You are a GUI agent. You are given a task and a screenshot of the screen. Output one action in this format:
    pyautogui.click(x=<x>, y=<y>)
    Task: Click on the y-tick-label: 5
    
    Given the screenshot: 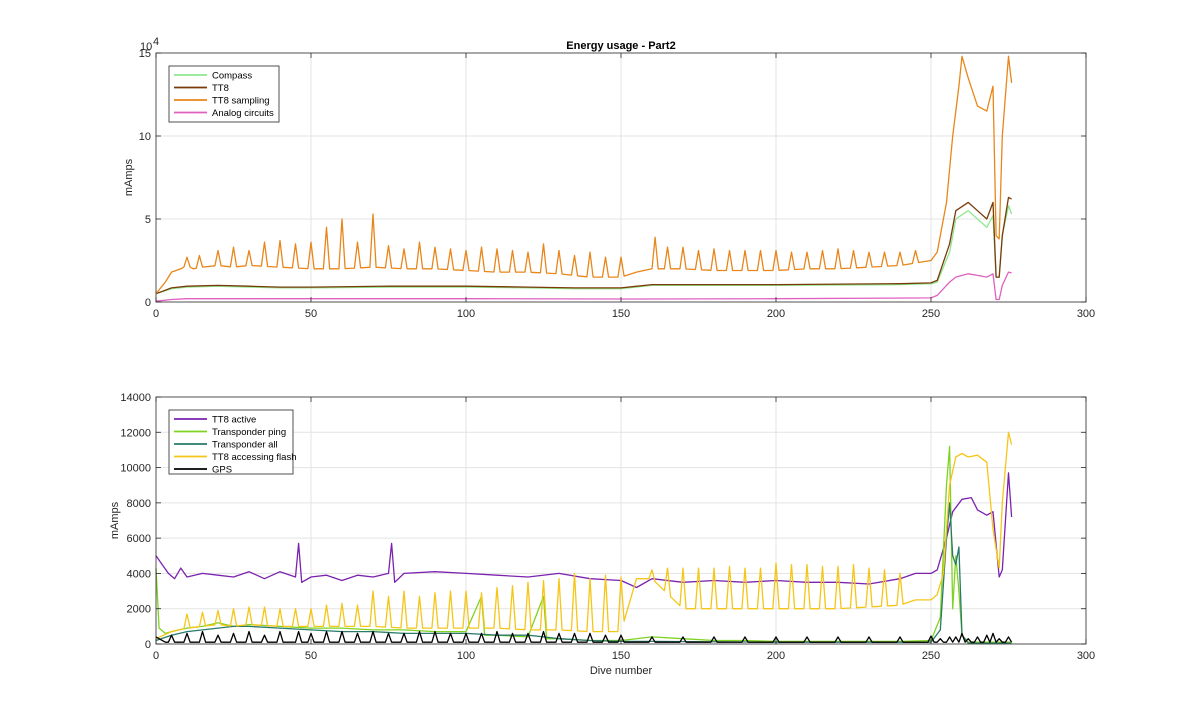 What is the action you would take?
    pyautogui.click(x=148, y=220)
    